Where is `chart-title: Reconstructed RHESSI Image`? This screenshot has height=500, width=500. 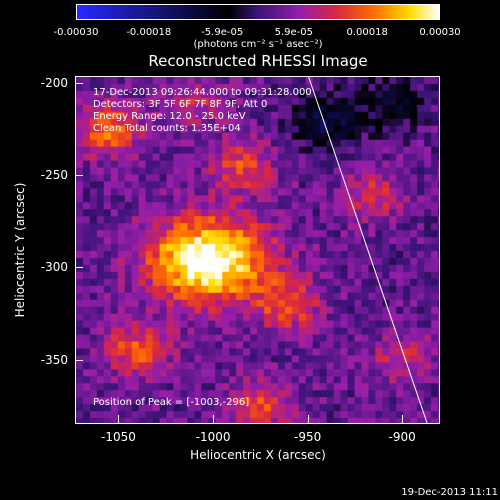 chart-title: Reconstructed RHESSI Image is located at coordinates (258, 61).